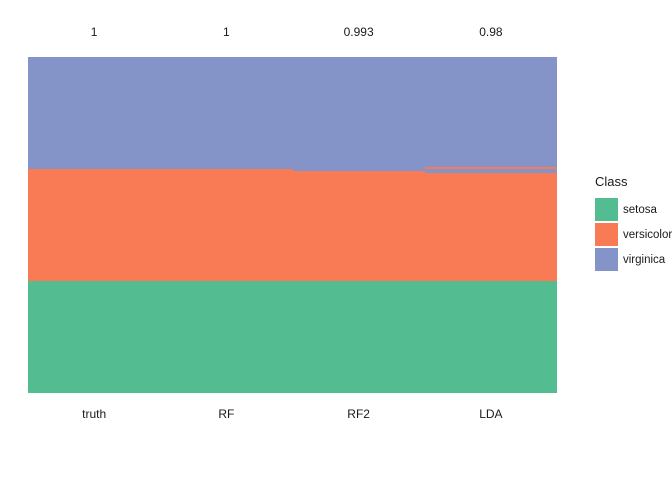  I want to click on legend-swatch-setosa, so click(606, 209).